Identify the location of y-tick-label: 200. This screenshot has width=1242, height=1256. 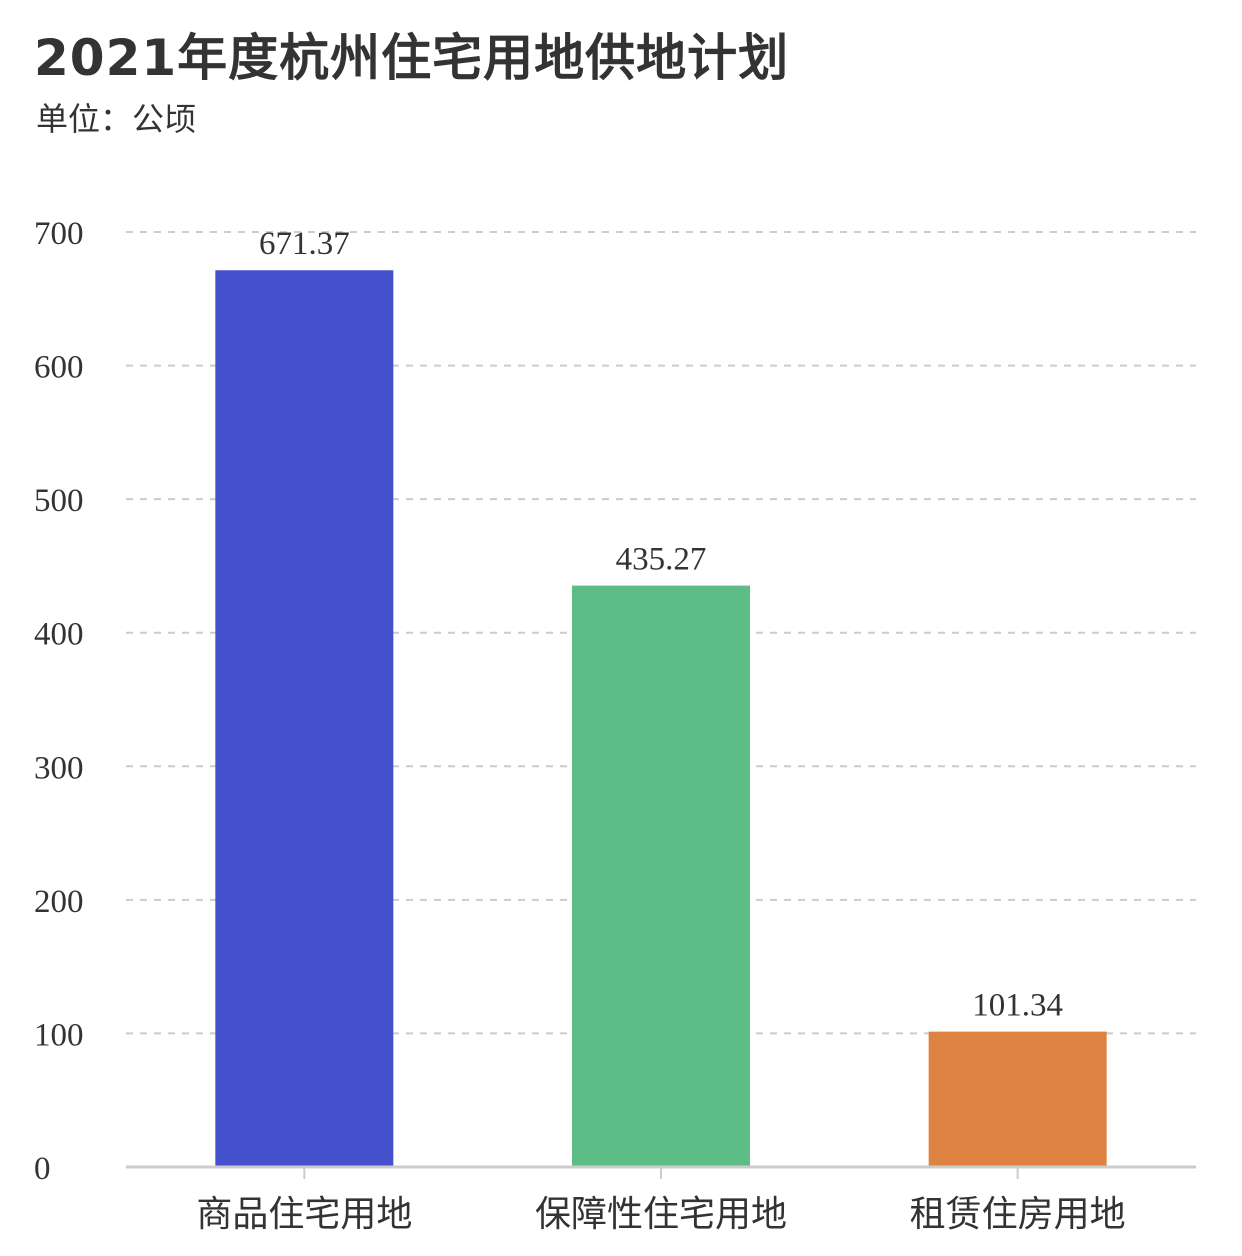
(59, 902).